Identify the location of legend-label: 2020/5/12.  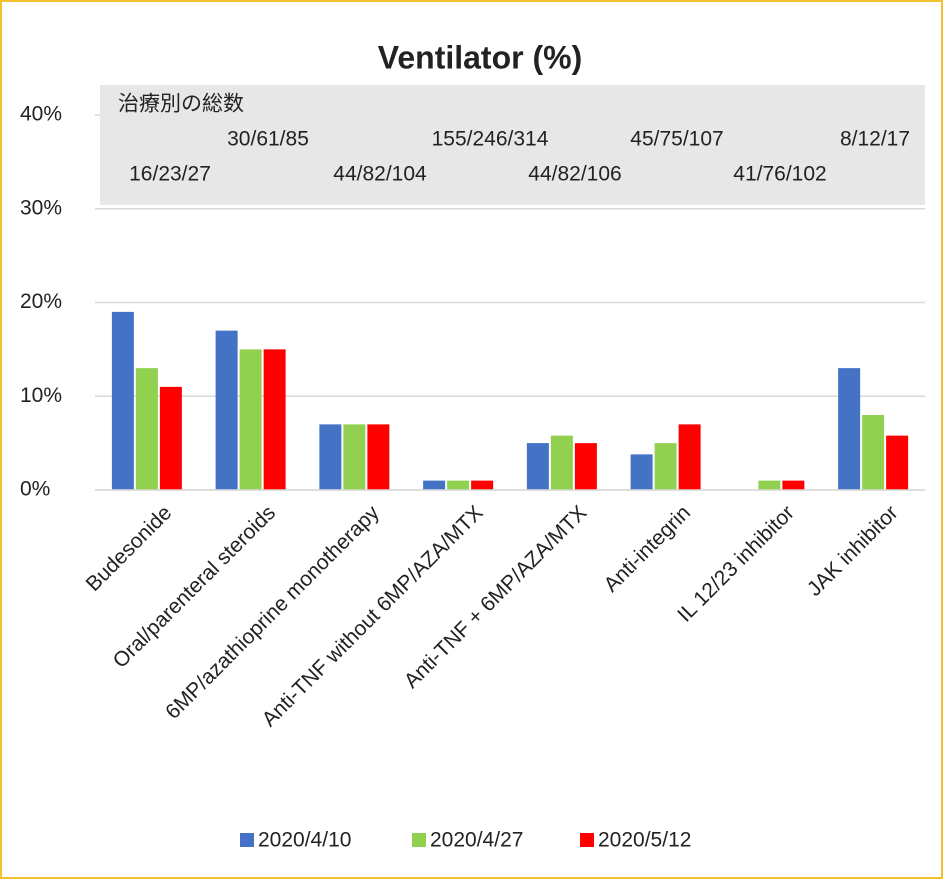
(644, 840).